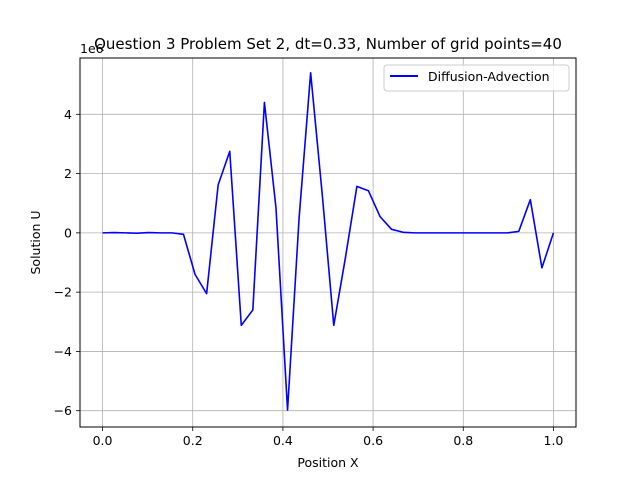 Image resolution: width=640 pixels, height=480 pixels. Describe the element at coordinates (283, 440) in the screenshot. I see `x-tick-label: 0.4` at that location.